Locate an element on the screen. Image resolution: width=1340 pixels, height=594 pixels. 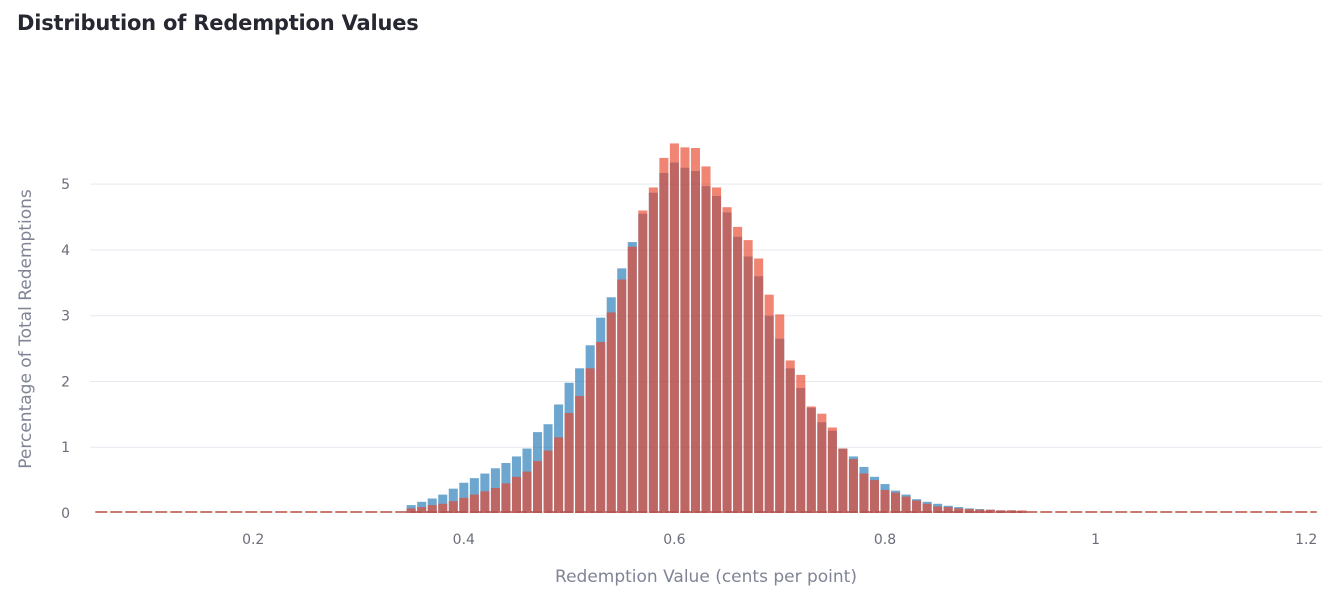
y-tick-label: 4 is located at coordinates (65, 251).